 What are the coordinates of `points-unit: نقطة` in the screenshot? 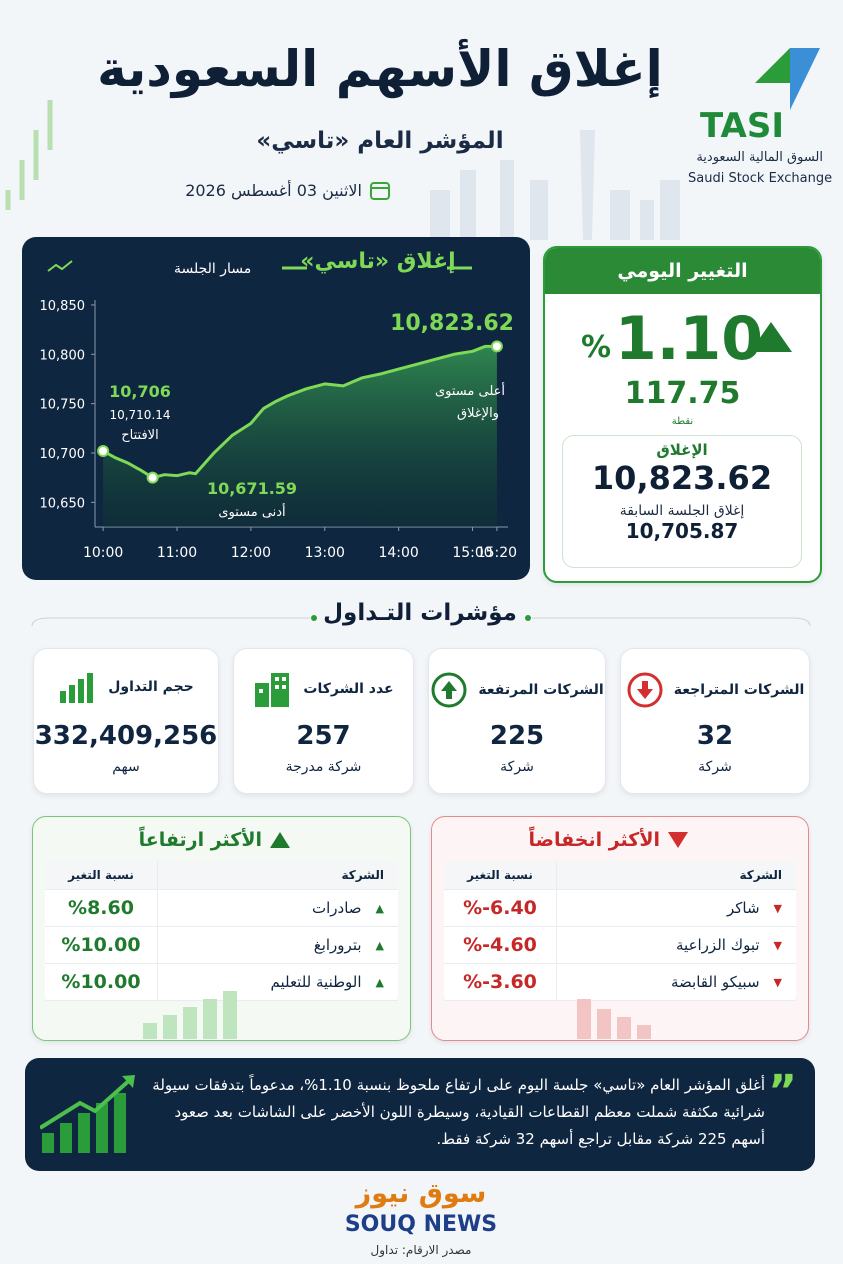 It's located at (682, 421).